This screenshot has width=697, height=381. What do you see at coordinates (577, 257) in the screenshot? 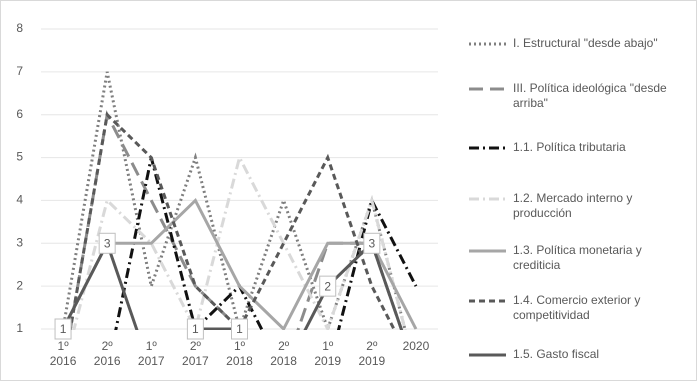
I see `legend-label: 1.3. Política monetaria y crediticia` at bounding box center [577, 257].